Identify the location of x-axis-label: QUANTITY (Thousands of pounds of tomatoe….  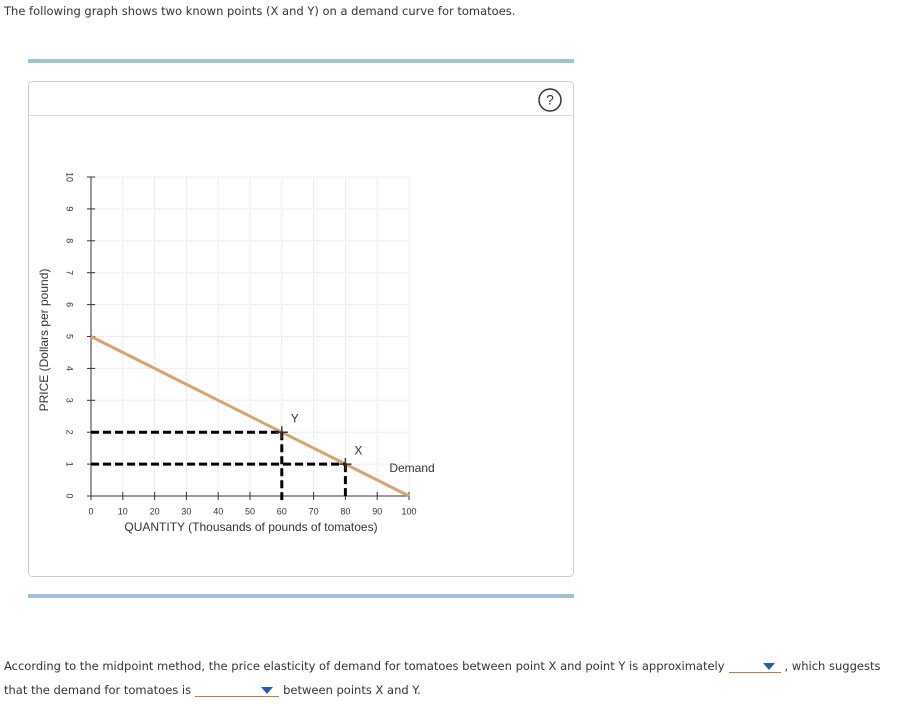
(250, 527).